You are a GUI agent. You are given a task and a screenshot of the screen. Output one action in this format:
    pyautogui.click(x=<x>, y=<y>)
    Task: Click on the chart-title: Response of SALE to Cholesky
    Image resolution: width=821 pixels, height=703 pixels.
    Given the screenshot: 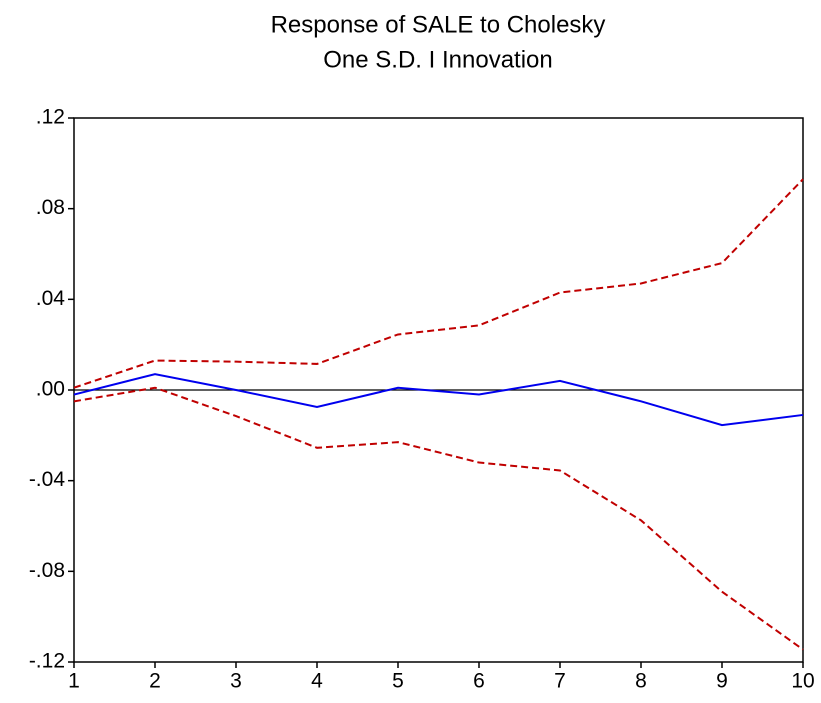 What is the action you would take?
    pyautogui.click(x=438, y=24)
    